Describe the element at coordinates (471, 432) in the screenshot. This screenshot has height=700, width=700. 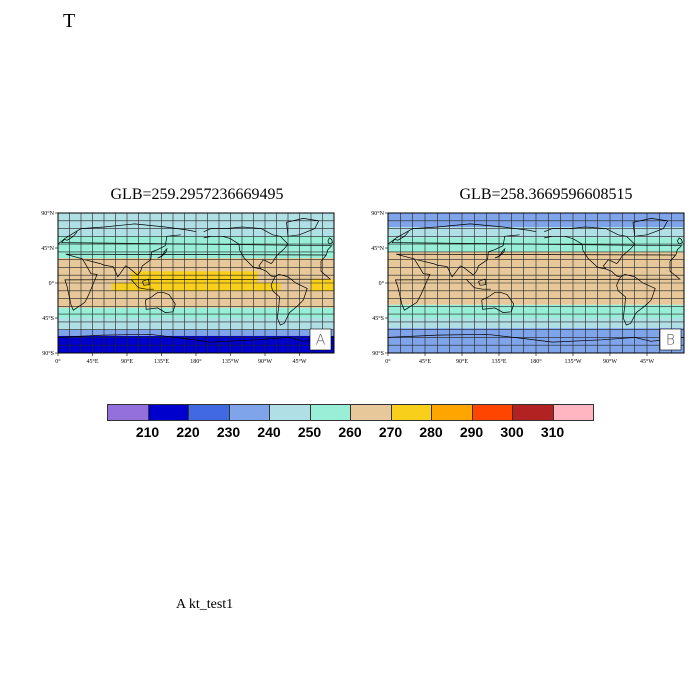
I see `colorbar-label: 290` at that location.